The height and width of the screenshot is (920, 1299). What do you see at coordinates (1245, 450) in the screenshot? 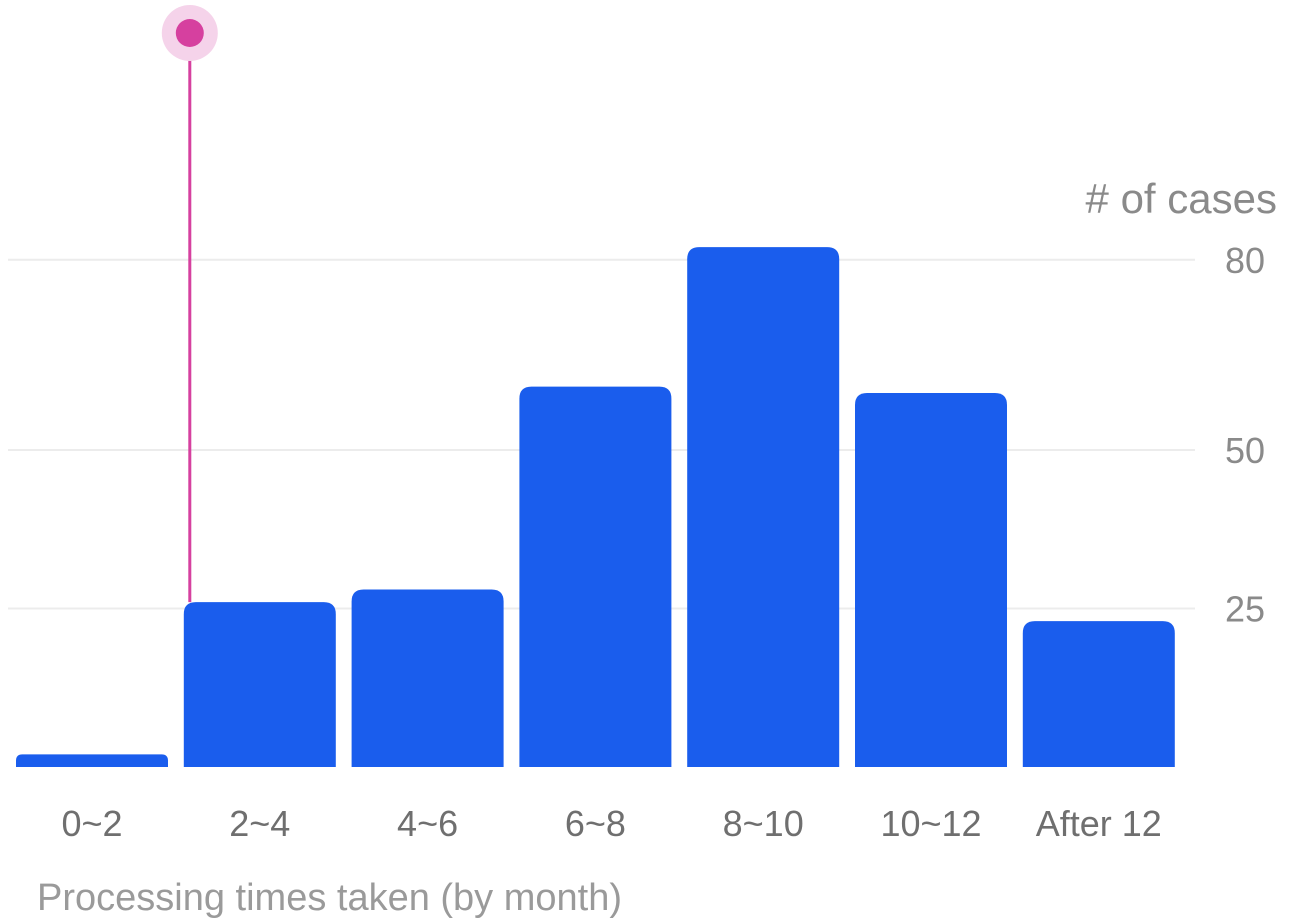
I see `y-tick-label: 50` at bounding box center [1245, 450].